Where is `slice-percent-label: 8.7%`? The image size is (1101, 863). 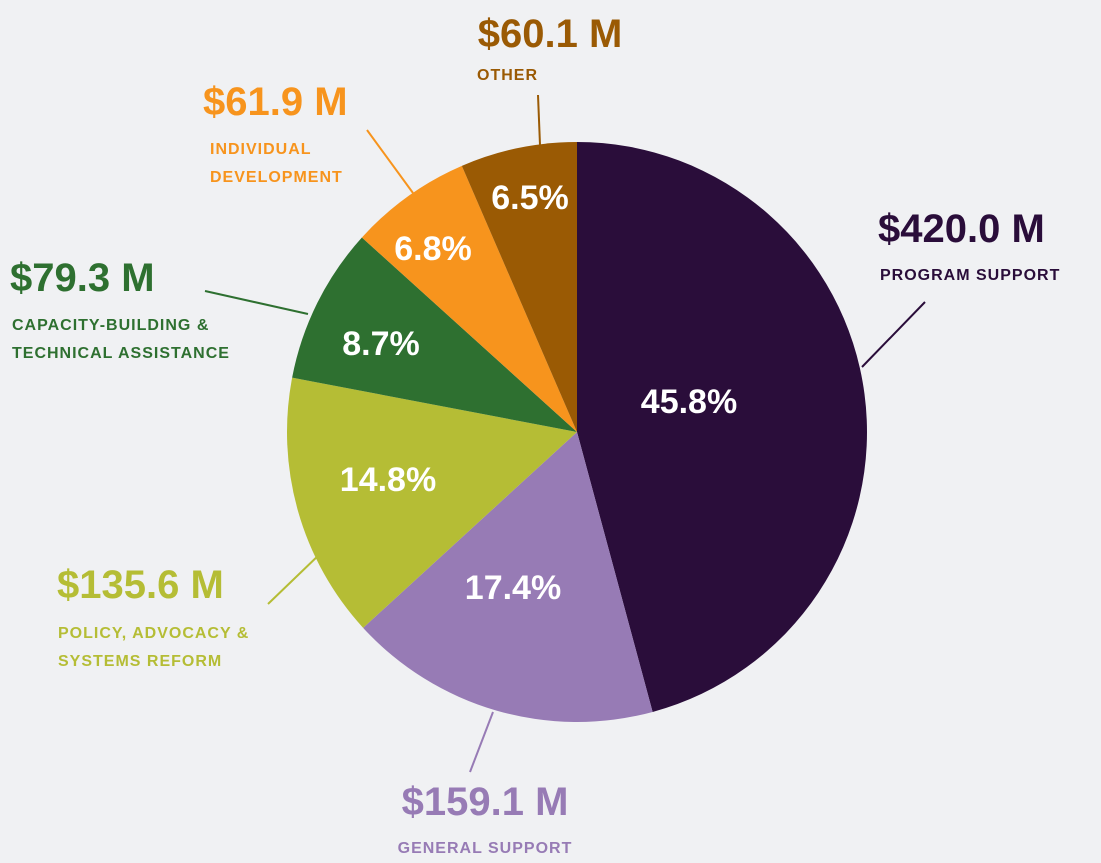 slice-percent-label: 8.7% is located at coordinates (381, 344).